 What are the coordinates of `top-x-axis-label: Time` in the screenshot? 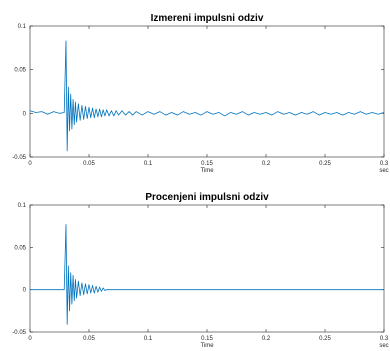 It's located at (207, 171).